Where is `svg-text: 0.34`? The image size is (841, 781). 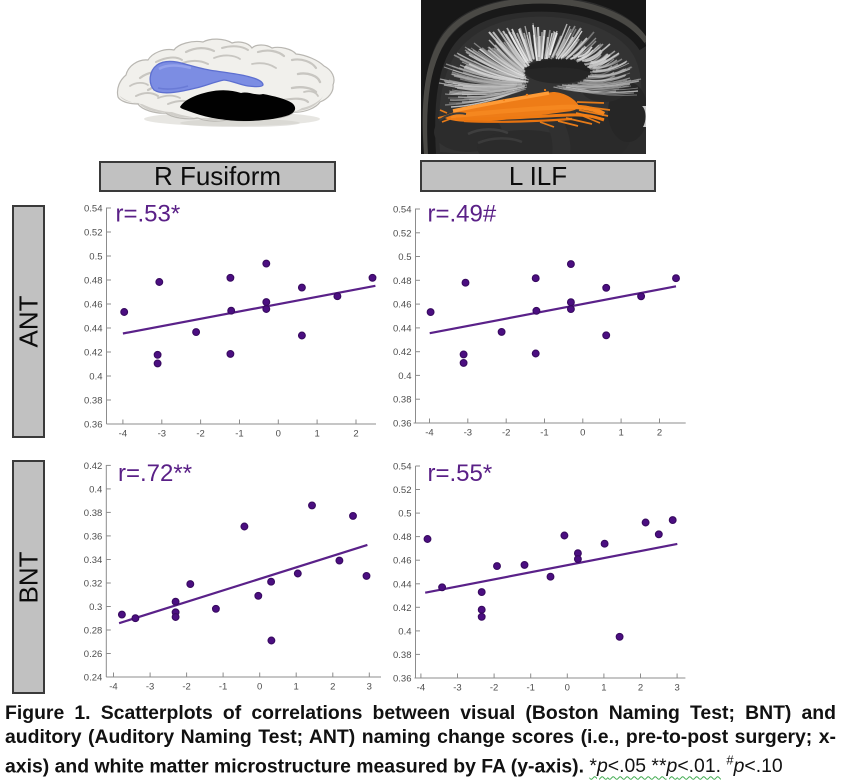
svg-text: 0.34 is located at coordinates (93, 560).